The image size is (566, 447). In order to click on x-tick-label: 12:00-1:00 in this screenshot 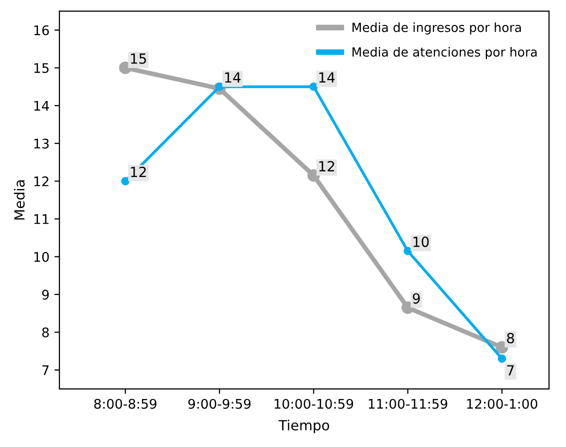, I will do `click(502, 403)`.